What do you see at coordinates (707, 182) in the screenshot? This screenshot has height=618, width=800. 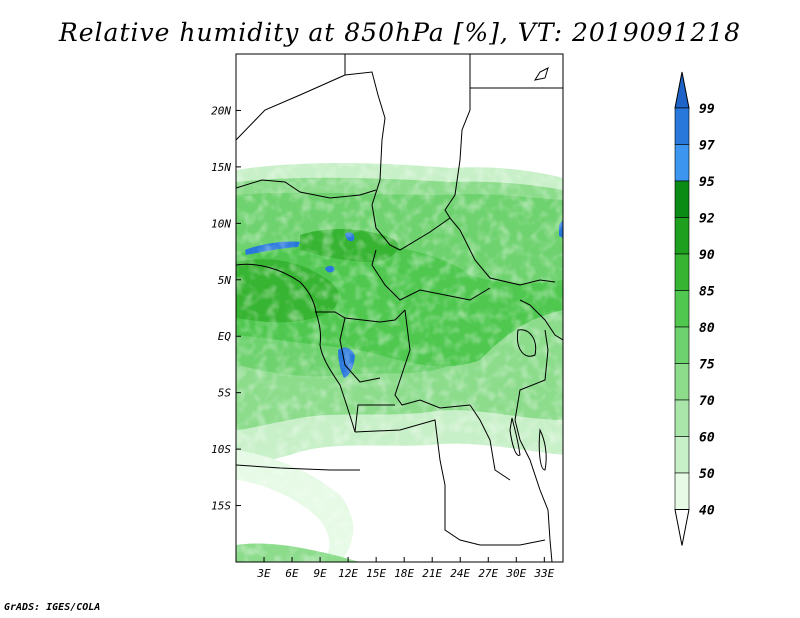 I see `colorbar-label: 95` at bounding box center [707, 182].